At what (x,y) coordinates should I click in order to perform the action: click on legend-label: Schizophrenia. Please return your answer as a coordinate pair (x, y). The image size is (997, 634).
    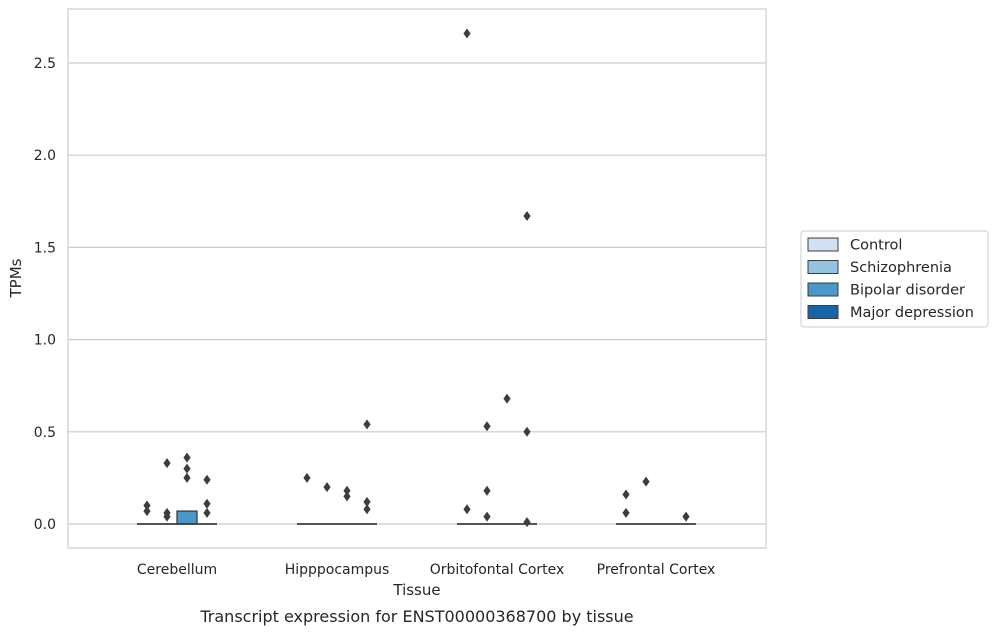
    Looking at the image, I should click on (901, 268).